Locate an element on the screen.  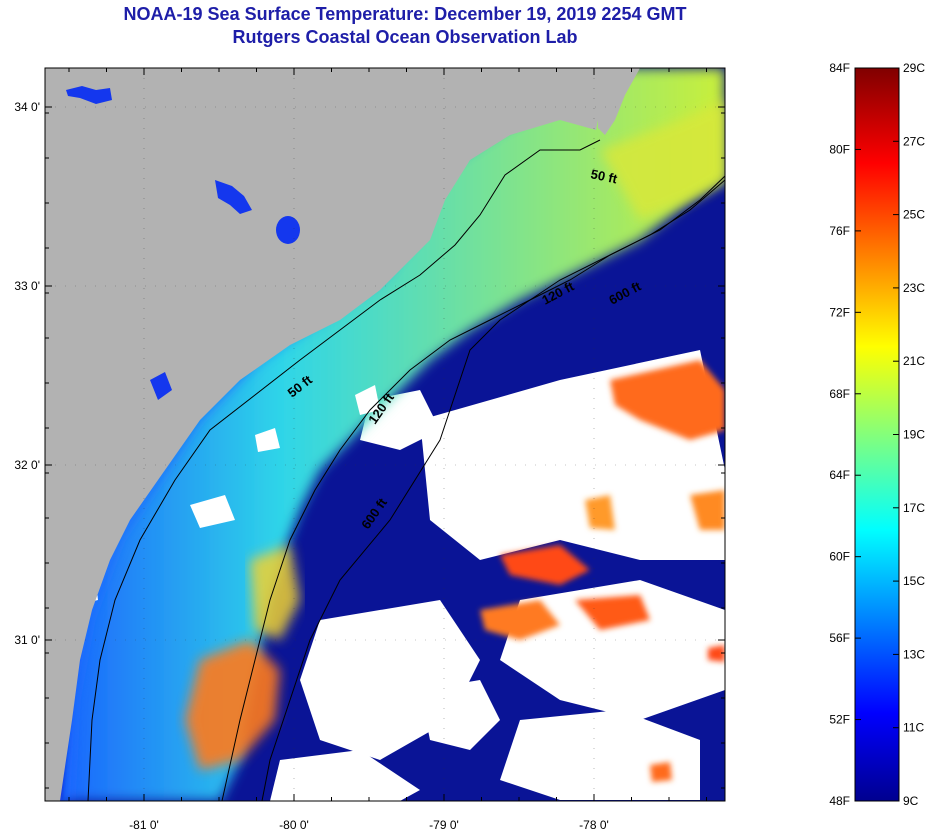
contour-label: 50 ft is located at coordinates (604, 176).